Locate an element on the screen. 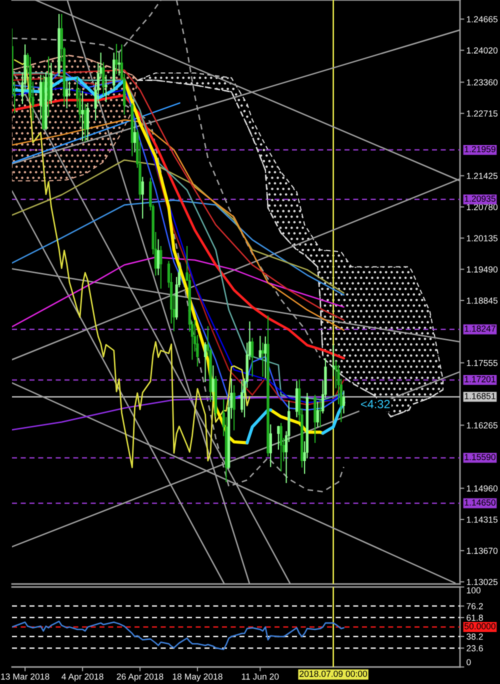 The width and height of the screenshot is (500, 684). y-tick-label: 1.19490 is located at coordinates (482, 269).